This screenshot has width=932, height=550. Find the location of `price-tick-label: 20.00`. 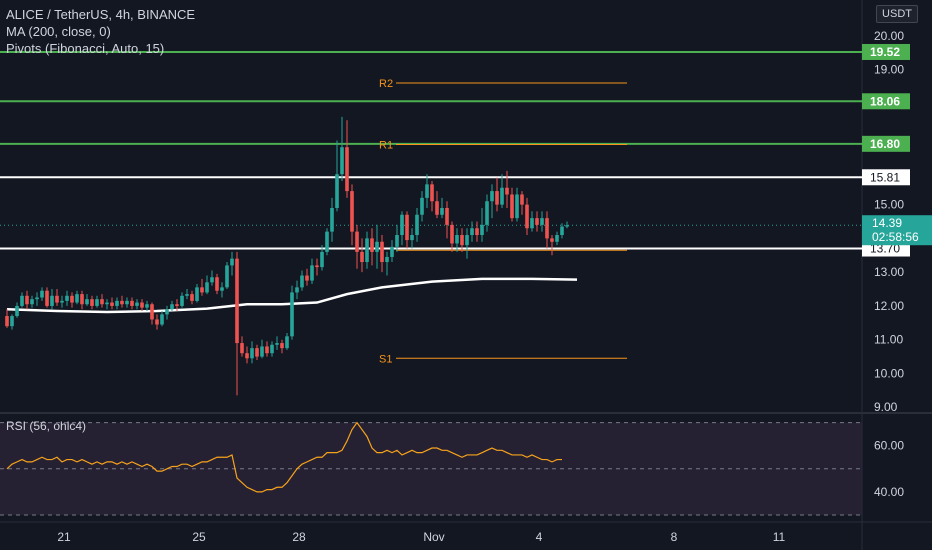

price-tick-label: 20.00 is located at coordinates (889, 36).